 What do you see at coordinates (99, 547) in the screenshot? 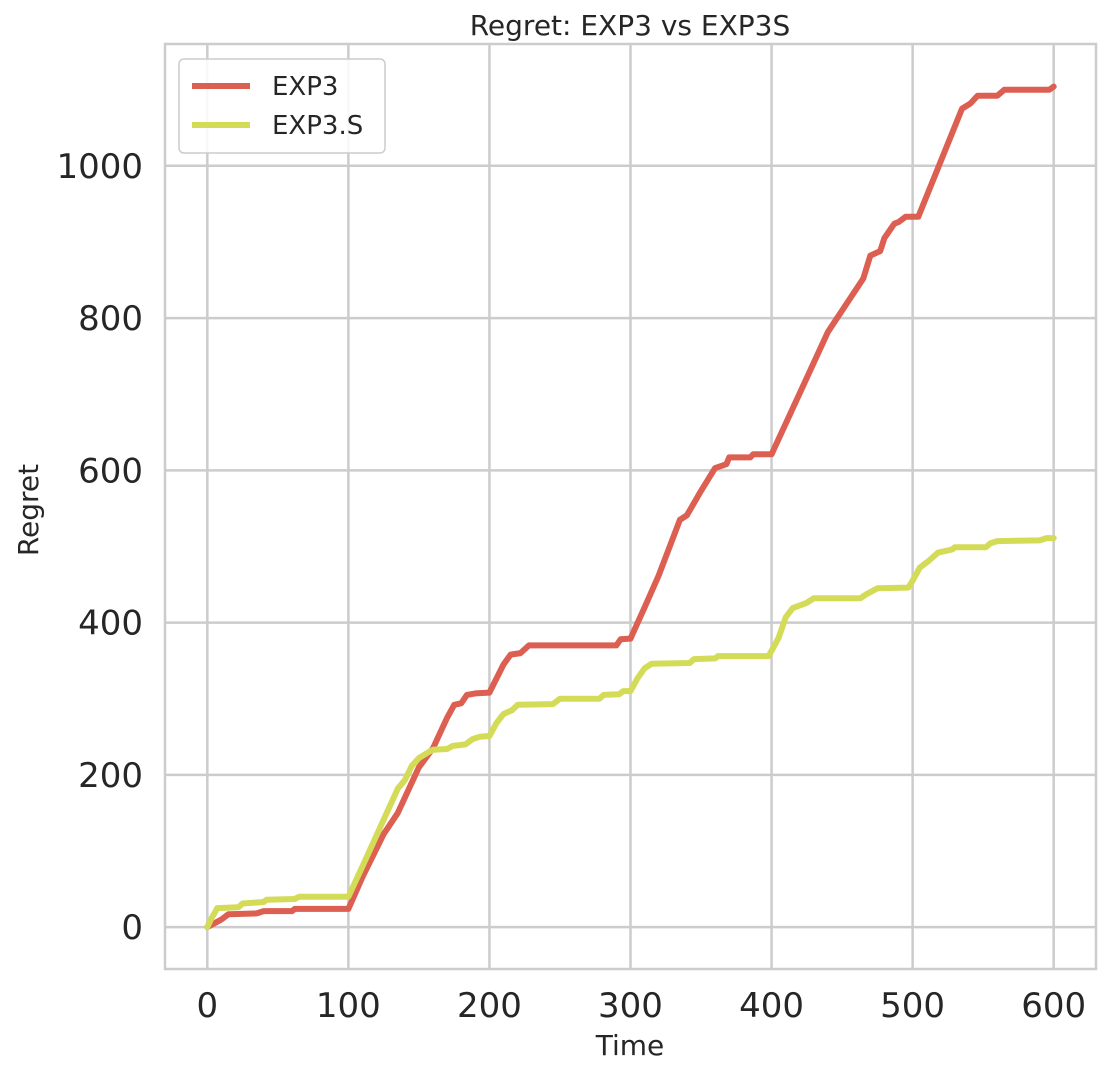
I see `y-tick-labels: 0 200 400 600 800 1000` at bounding box center [99, 547].